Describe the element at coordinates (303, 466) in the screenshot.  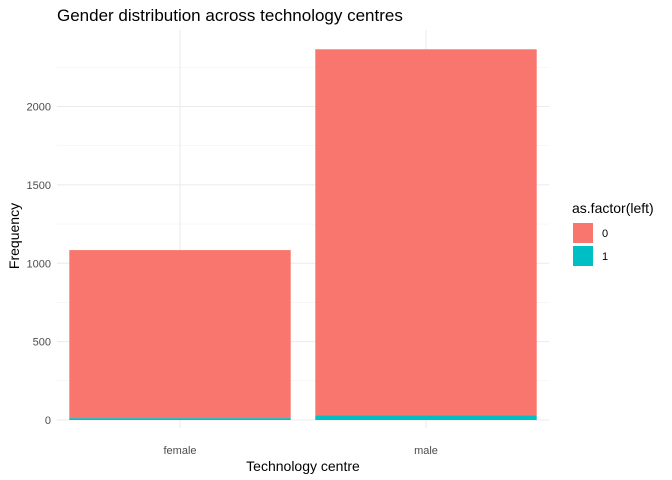
I see `x-axis-title: Technology centre` at that location.